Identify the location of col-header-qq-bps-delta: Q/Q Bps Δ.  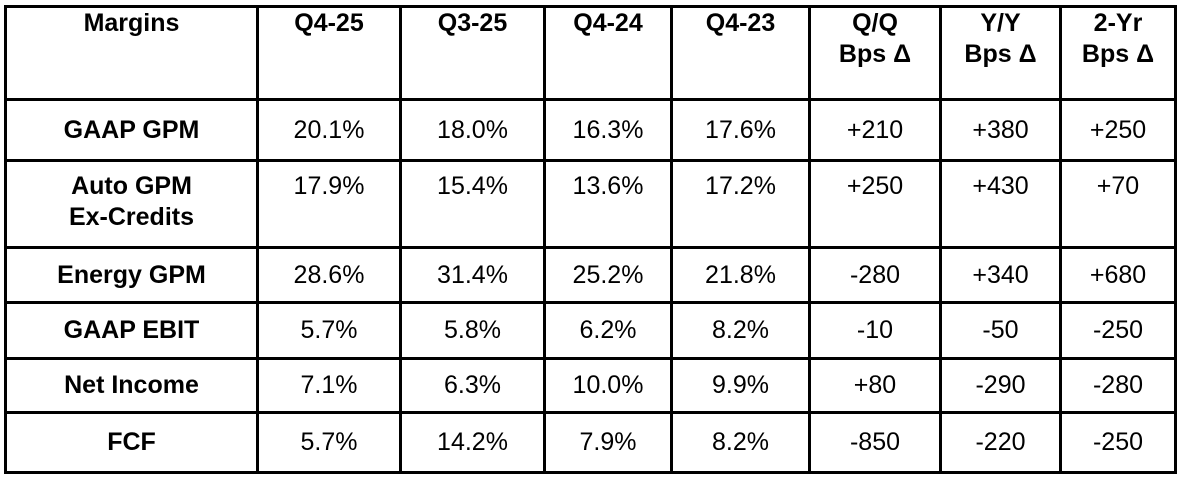
(875, 53).